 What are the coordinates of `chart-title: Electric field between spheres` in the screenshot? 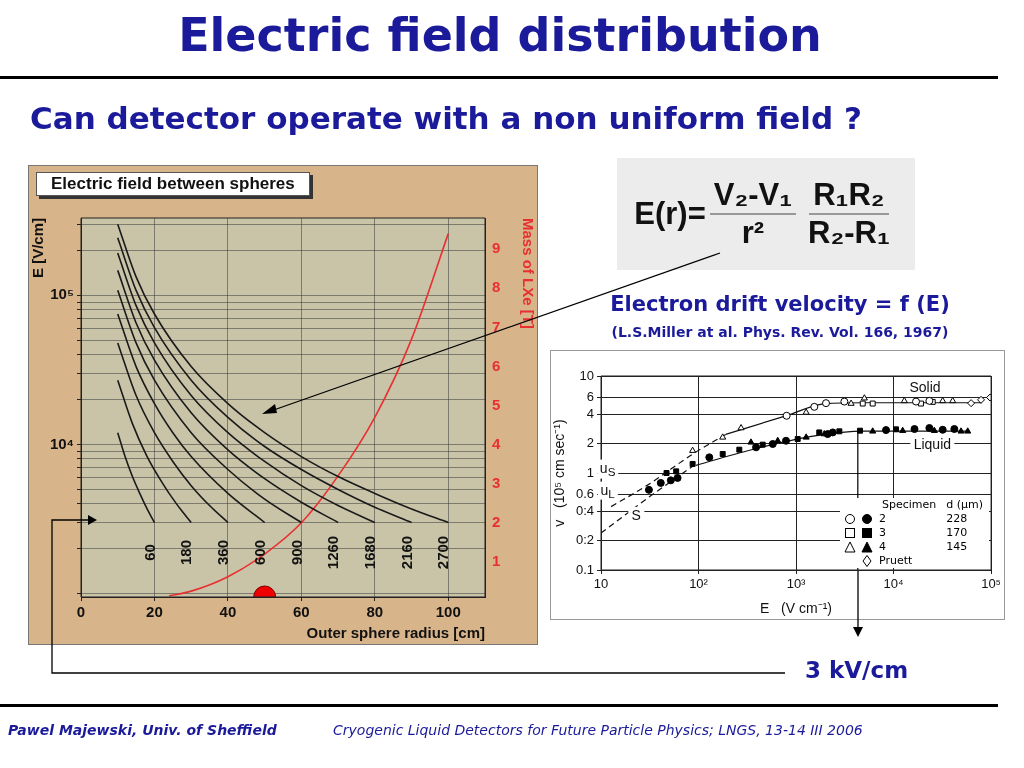 It's located at (173, 184).